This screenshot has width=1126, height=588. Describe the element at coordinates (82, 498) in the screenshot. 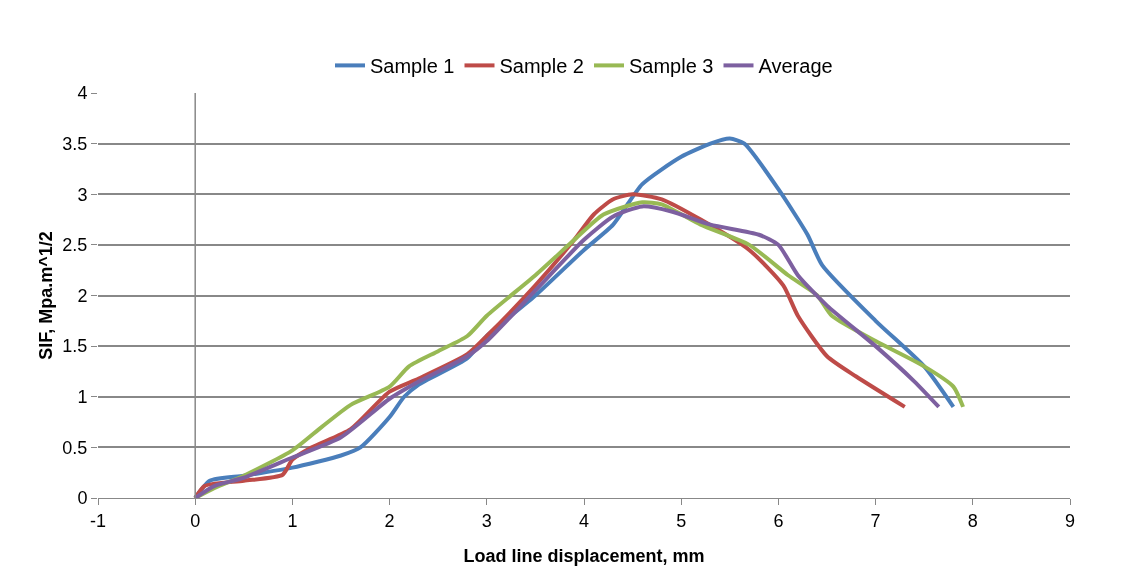

I see `y-tick-label: 0` at that location.